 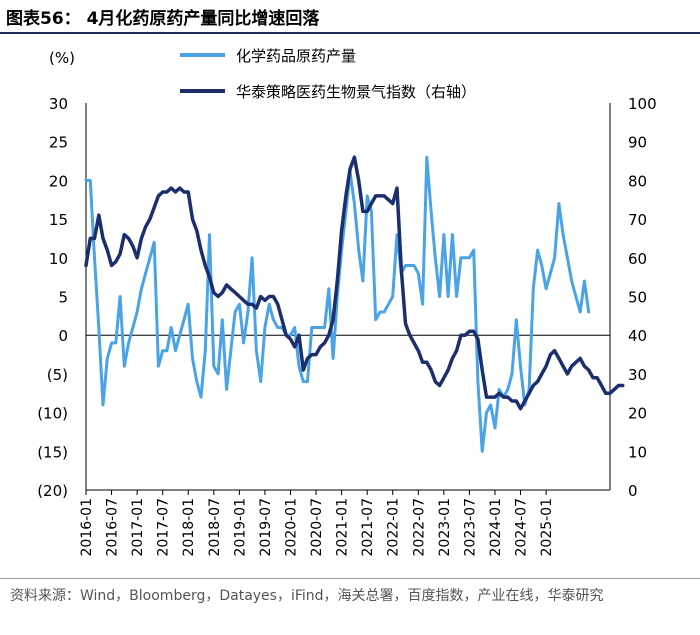 What do you see at coordinates (62, 58) in the screenshot?
I see `left-axis-unit: (%)` at bounding box center [62, 58].